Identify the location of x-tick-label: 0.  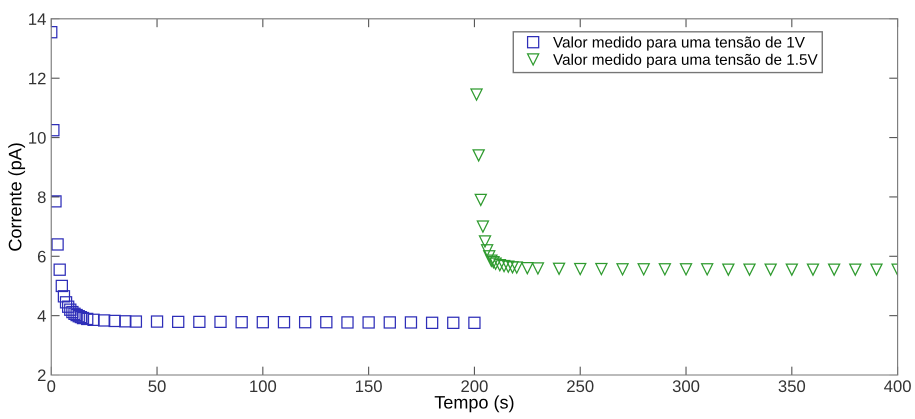
(51, 386).